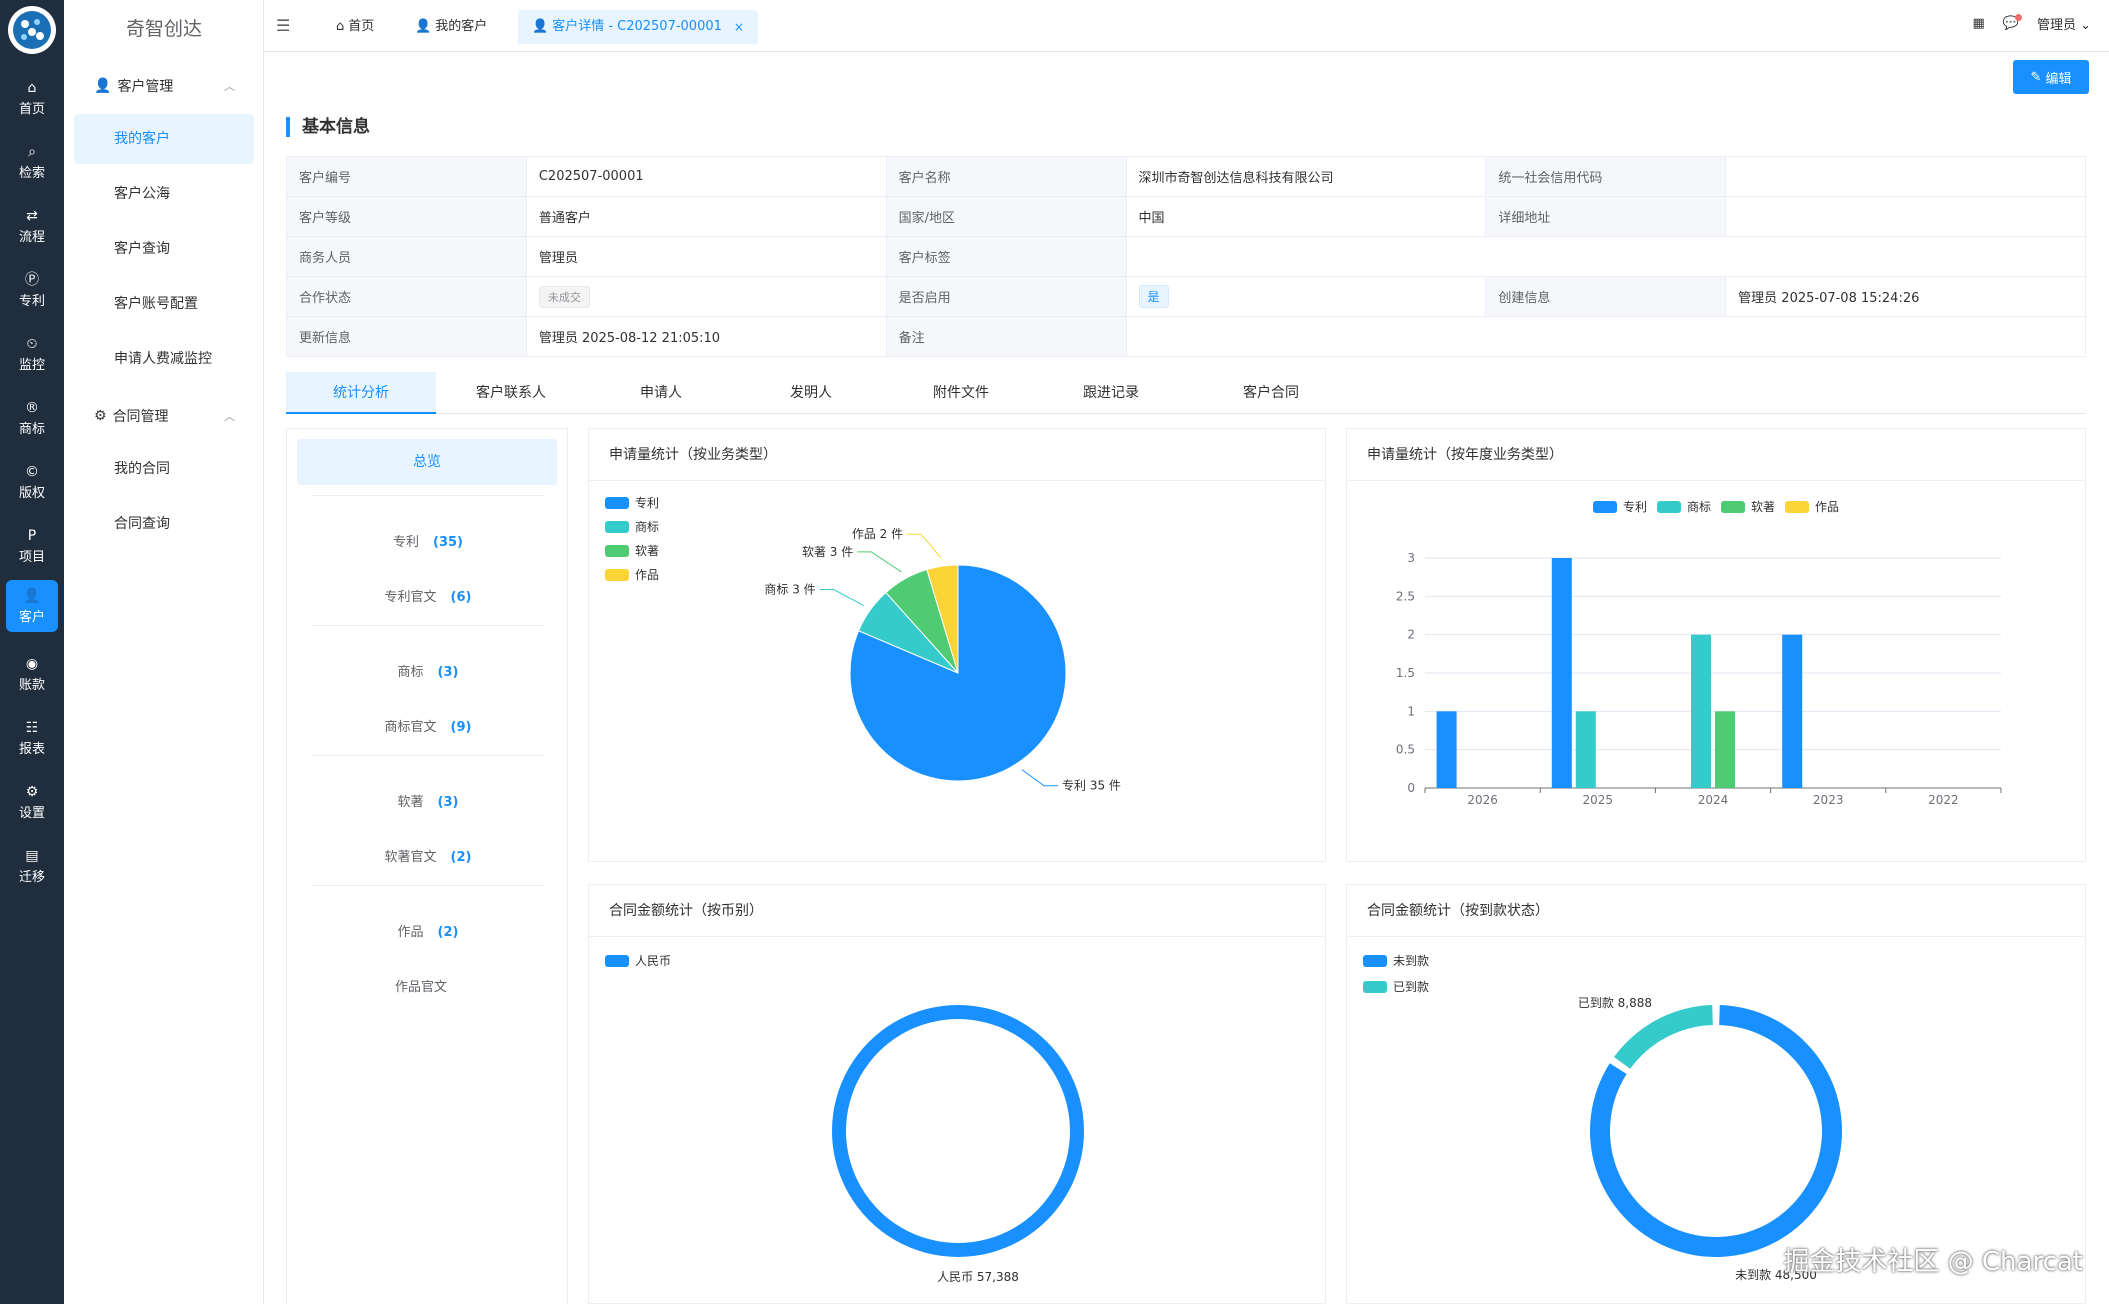  What do you see at coordinates (511, 393) in the screenshot?
I see `tab-contacts: 客户联系人` at bounding box center [511, 393].